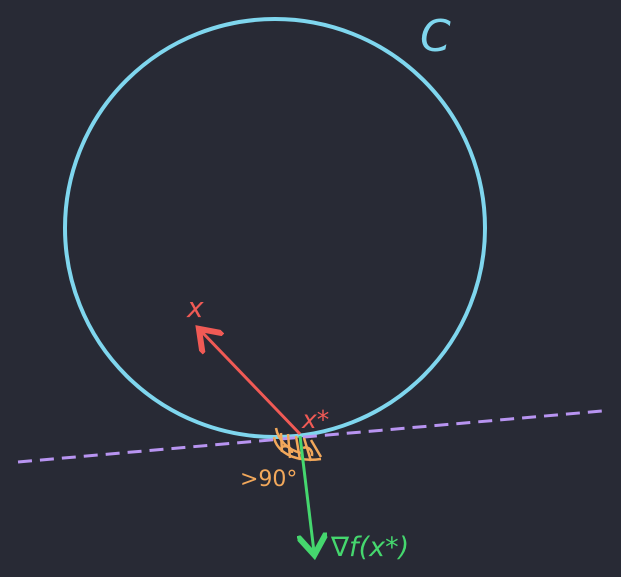 This screenshot has height=577, width=621. I want to click on angle-label: >90°, so click(268, 479).